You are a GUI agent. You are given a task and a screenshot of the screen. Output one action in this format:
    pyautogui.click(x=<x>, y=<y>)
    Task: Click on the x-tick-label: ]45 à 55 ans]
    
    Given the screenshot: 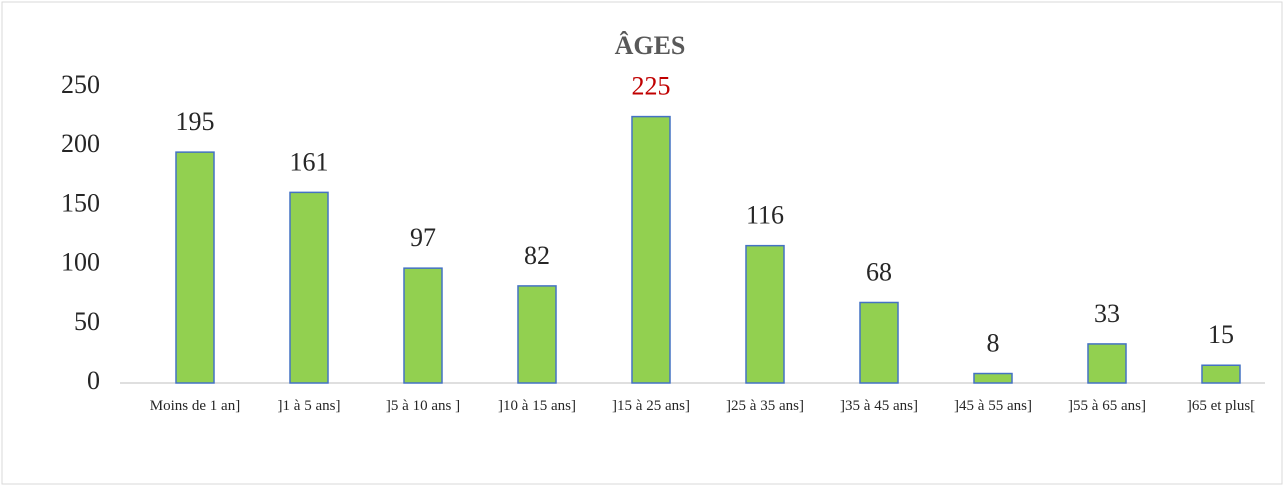 What is the action you would take?
    pyautogui.click(x=993, y=406)
    